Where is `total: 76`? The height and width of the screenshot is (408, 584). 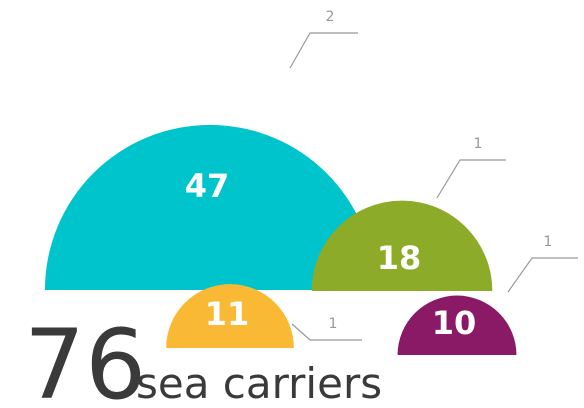
total: 76 is located at coordinates (85, 358).